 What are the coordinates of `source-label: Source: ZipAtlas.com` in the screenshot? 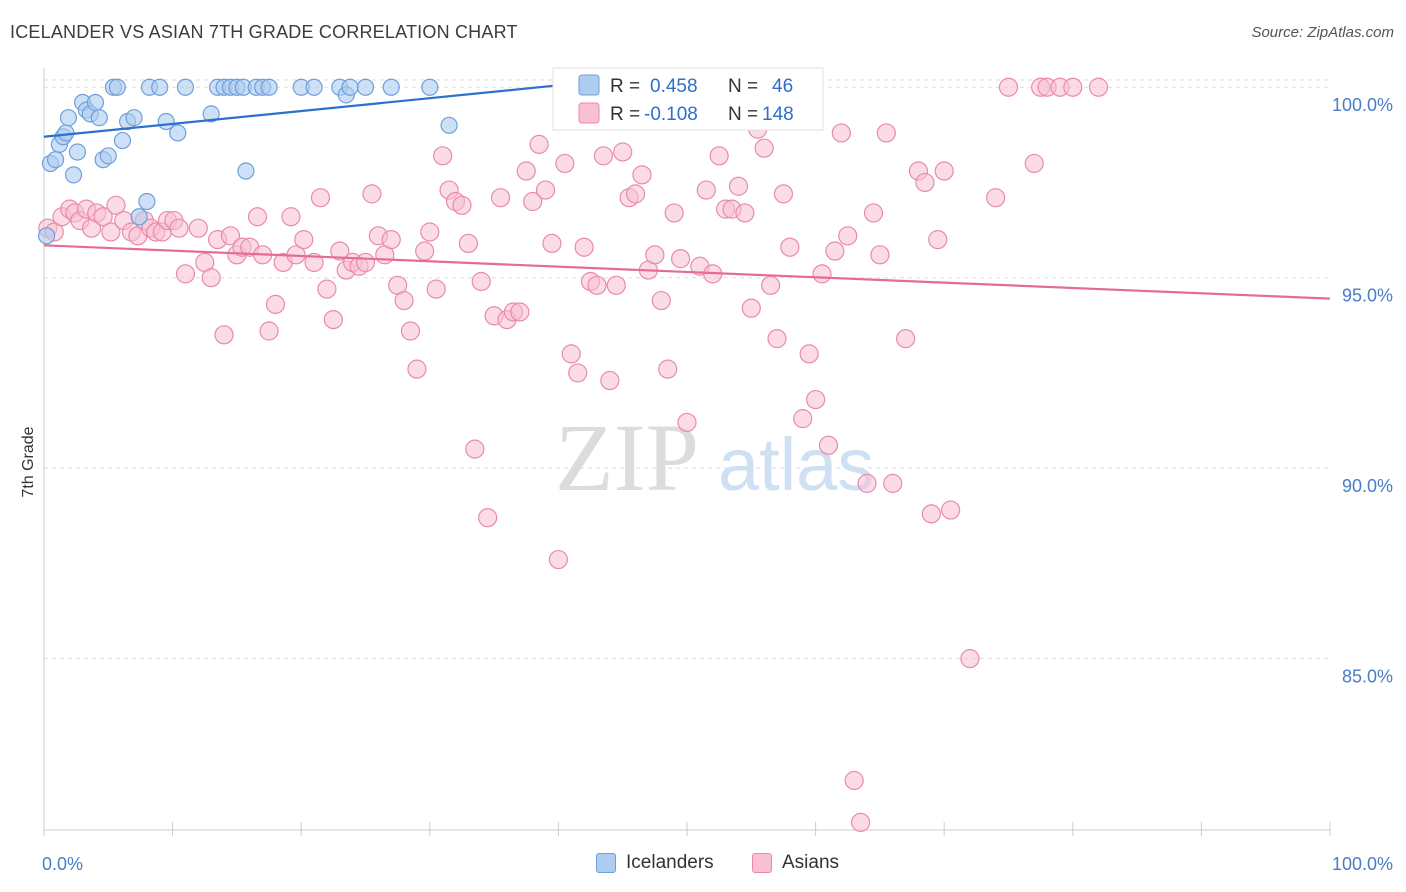 It's located at (1322, 32).